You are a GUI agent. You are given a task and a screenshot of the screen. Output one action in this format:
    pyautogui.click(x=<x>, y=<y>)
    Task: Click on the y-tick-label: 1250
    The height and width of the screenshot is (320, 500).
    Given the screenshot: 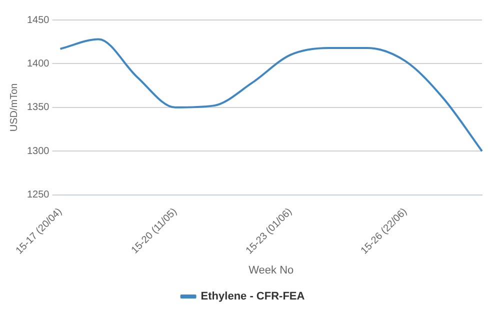 What is the action you would take?
    pyautogui.click(x=38, y=195)
    